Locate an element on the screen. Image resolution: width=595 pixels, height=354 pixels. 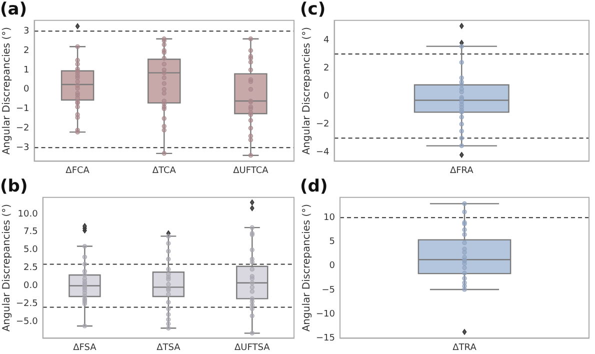
chart-title: (a) is located at coordinates (14, 10).